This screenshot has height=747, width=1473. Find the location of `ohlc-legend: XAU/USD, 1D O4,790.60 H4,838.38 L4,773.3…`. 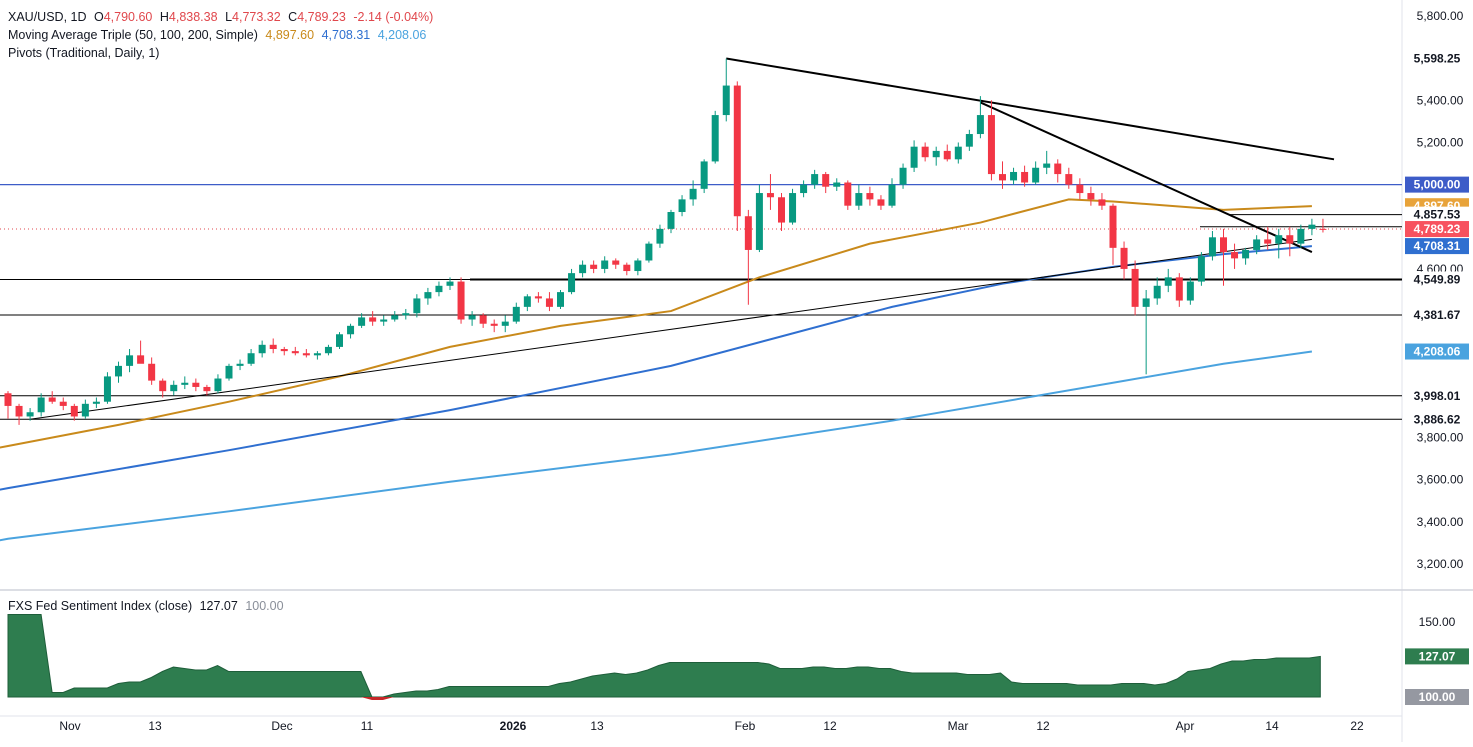

ohlc-legend: XAU/USD, 1D O4,790.60 H4,838.38 L4,773.3… is located at coordinates (222, 17).